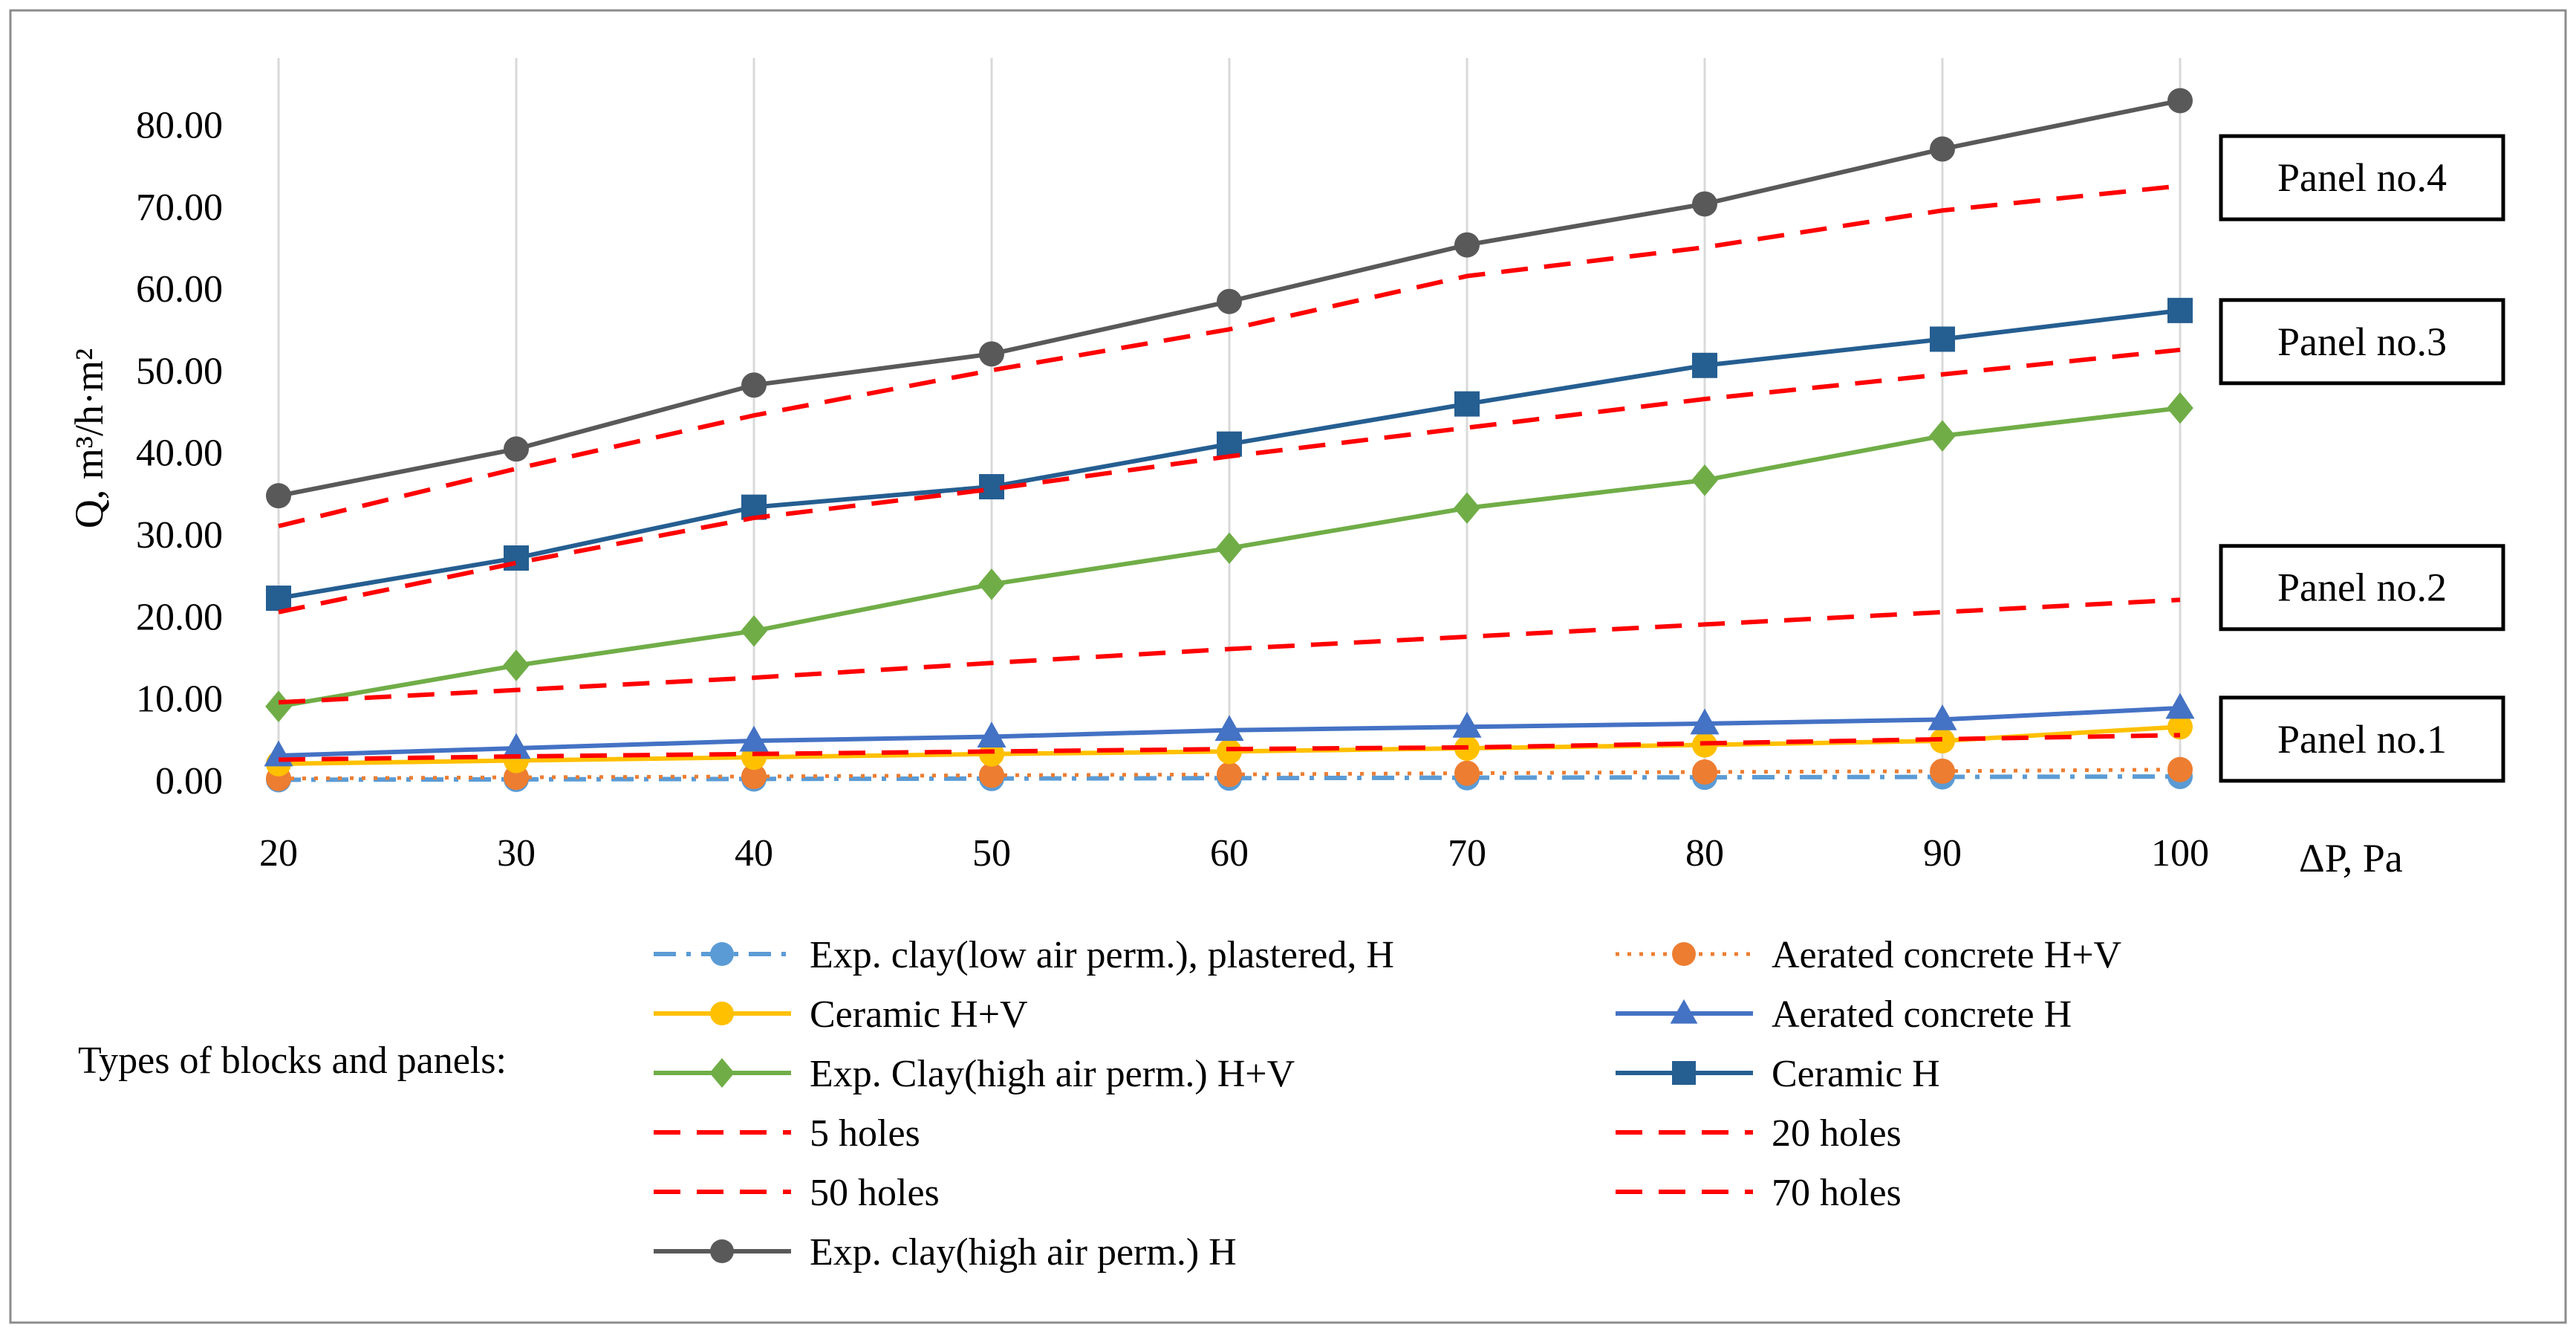  I want to click on panel-label-1: Panel no.4, so click(2362, 177).